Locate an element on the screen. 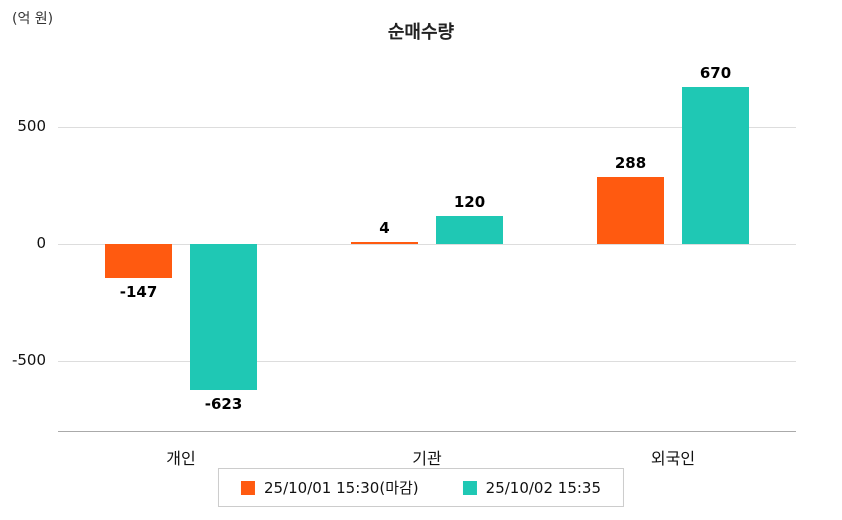  category-label-3: 외국인 is located at coordinates (673, 458).